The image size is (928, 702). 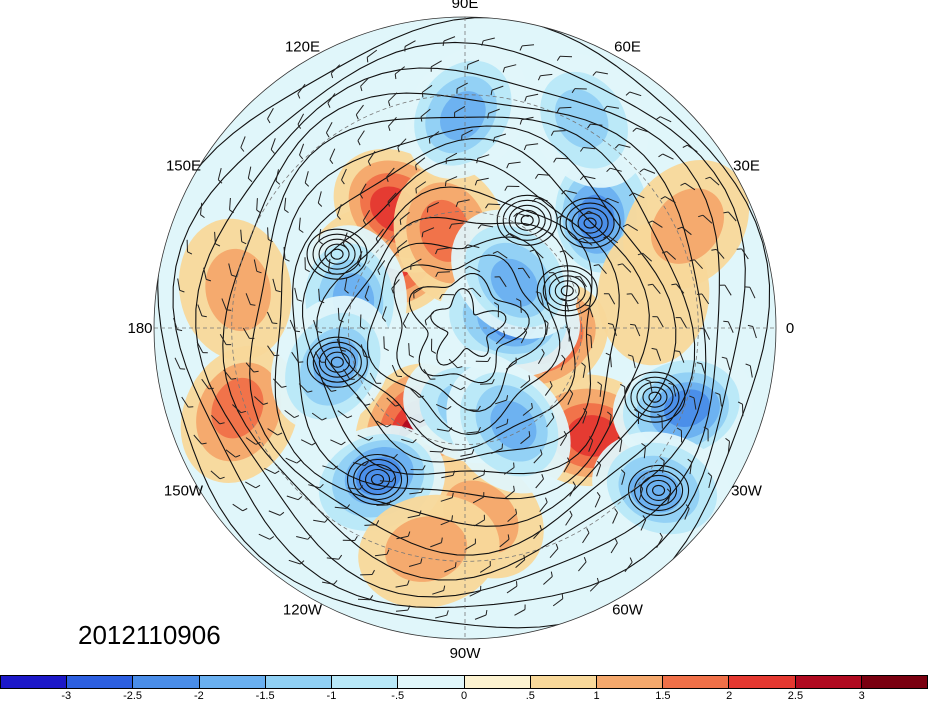 What do you see at coordinates (795, 696) in the screenshot?
I see `colorbar-tick-label: 2.5` at bounding box center [795, 696].